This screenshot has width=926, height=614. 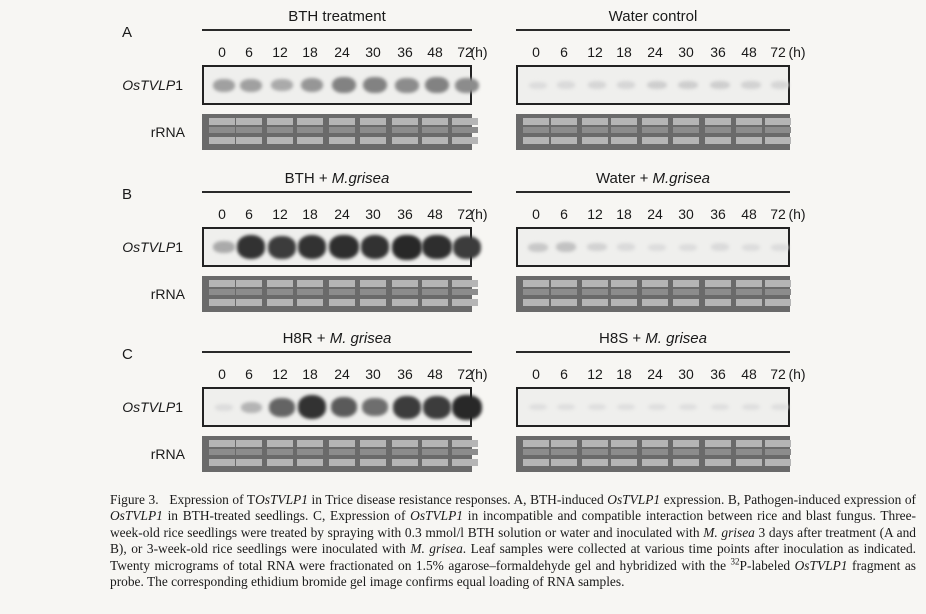 I want to click on group-title: BTH + M.grisea, so click(x=337, y=178).